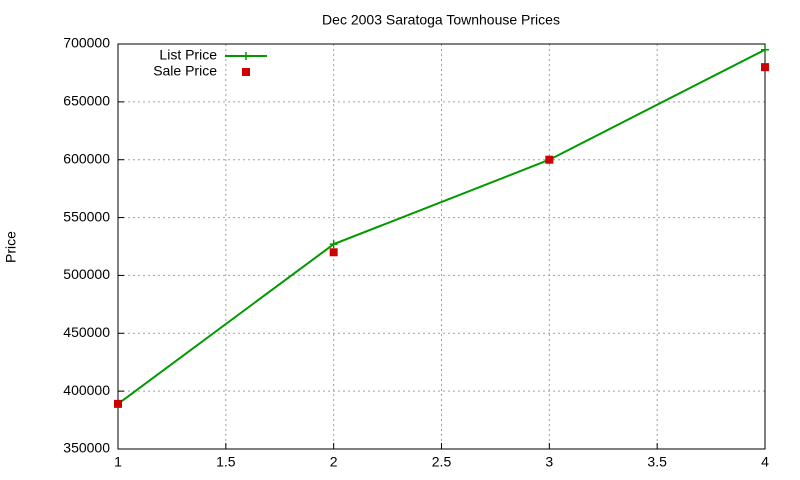 This screenshot has height=480, width=800. Describe the element at coordinates (86, 216) in the screenshot. I see `y-tick-label: 550000` at that location.